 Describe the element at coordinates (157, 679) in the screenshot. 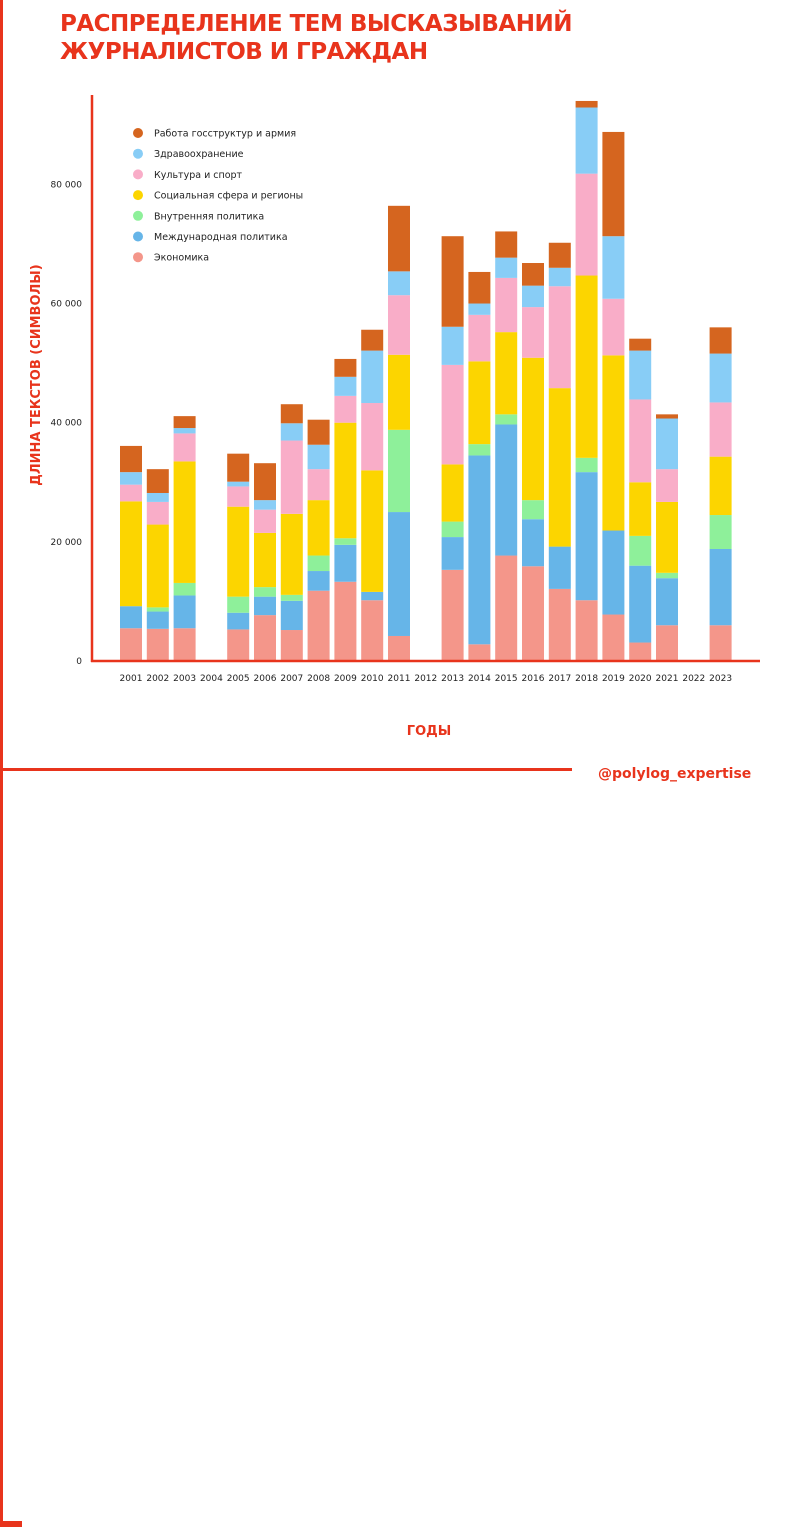

I see `x-tick-label: 2002` at that location.